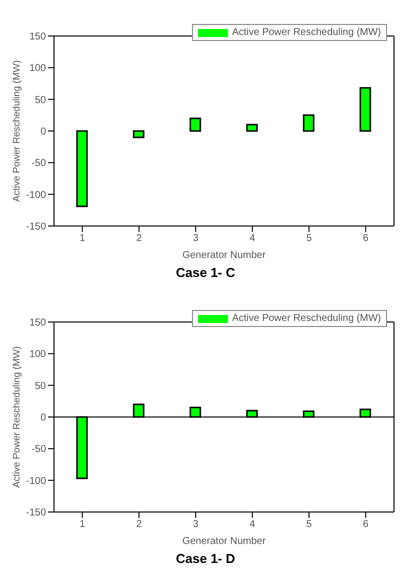 Image resolution: width=407 pixels, height=585 pixels. I want to click on text: Case 1- D, so click(205, 558).